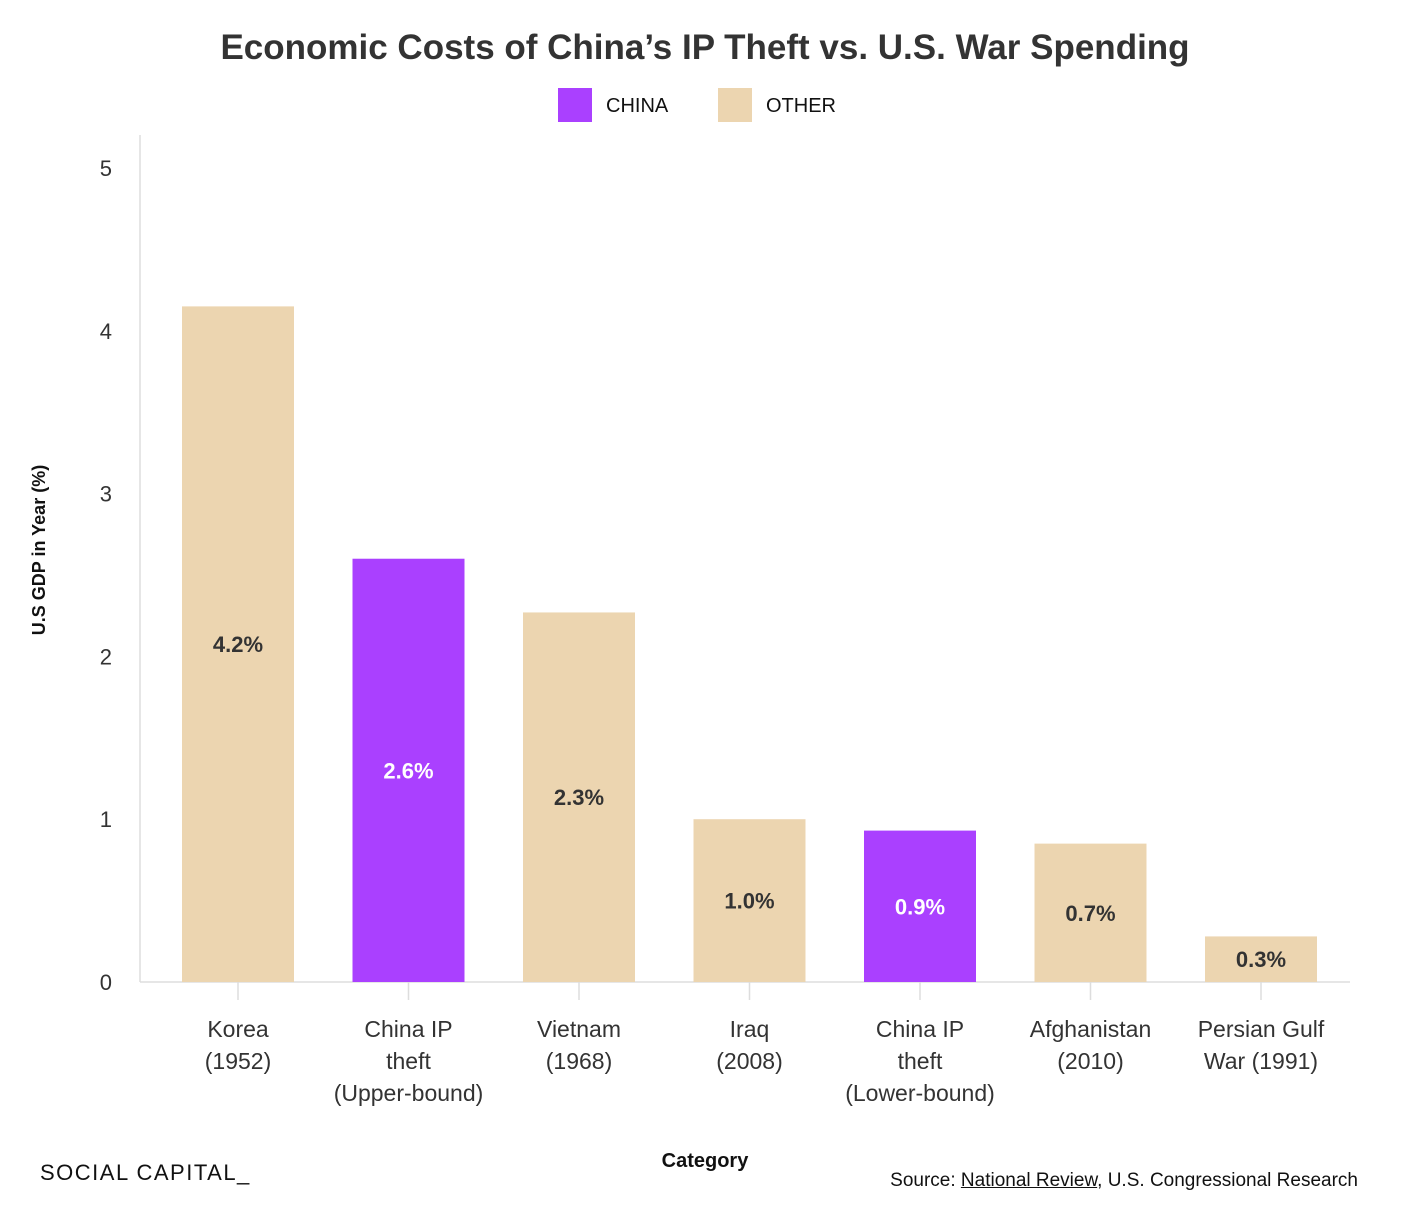 Image resolution: width=1402 pixels, height=1222 pixels. What do you see at coordinates (145, 1172) in the screenshot?
I see `brand-logo: SOCIAL CAPITAL_` at bounding box center [145, 1172].